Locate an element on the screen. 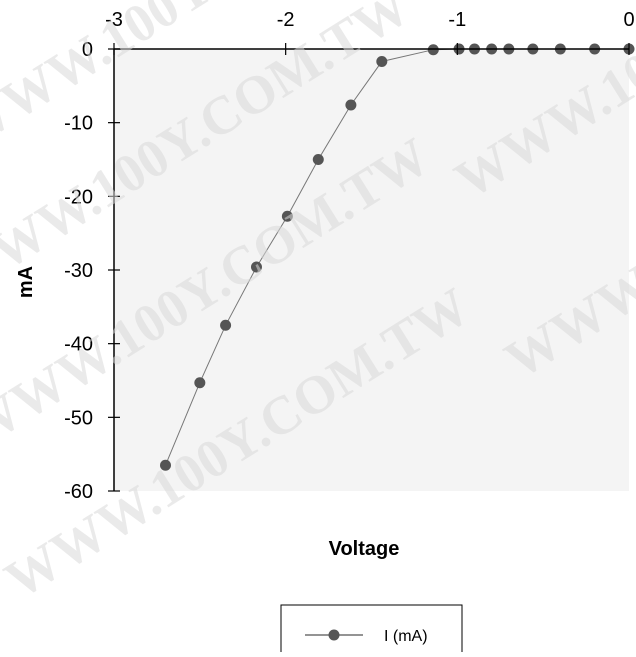 Image resolution: width=636 pixels, height=657 pixels. legend-marker is located at coordinates (334, 635).